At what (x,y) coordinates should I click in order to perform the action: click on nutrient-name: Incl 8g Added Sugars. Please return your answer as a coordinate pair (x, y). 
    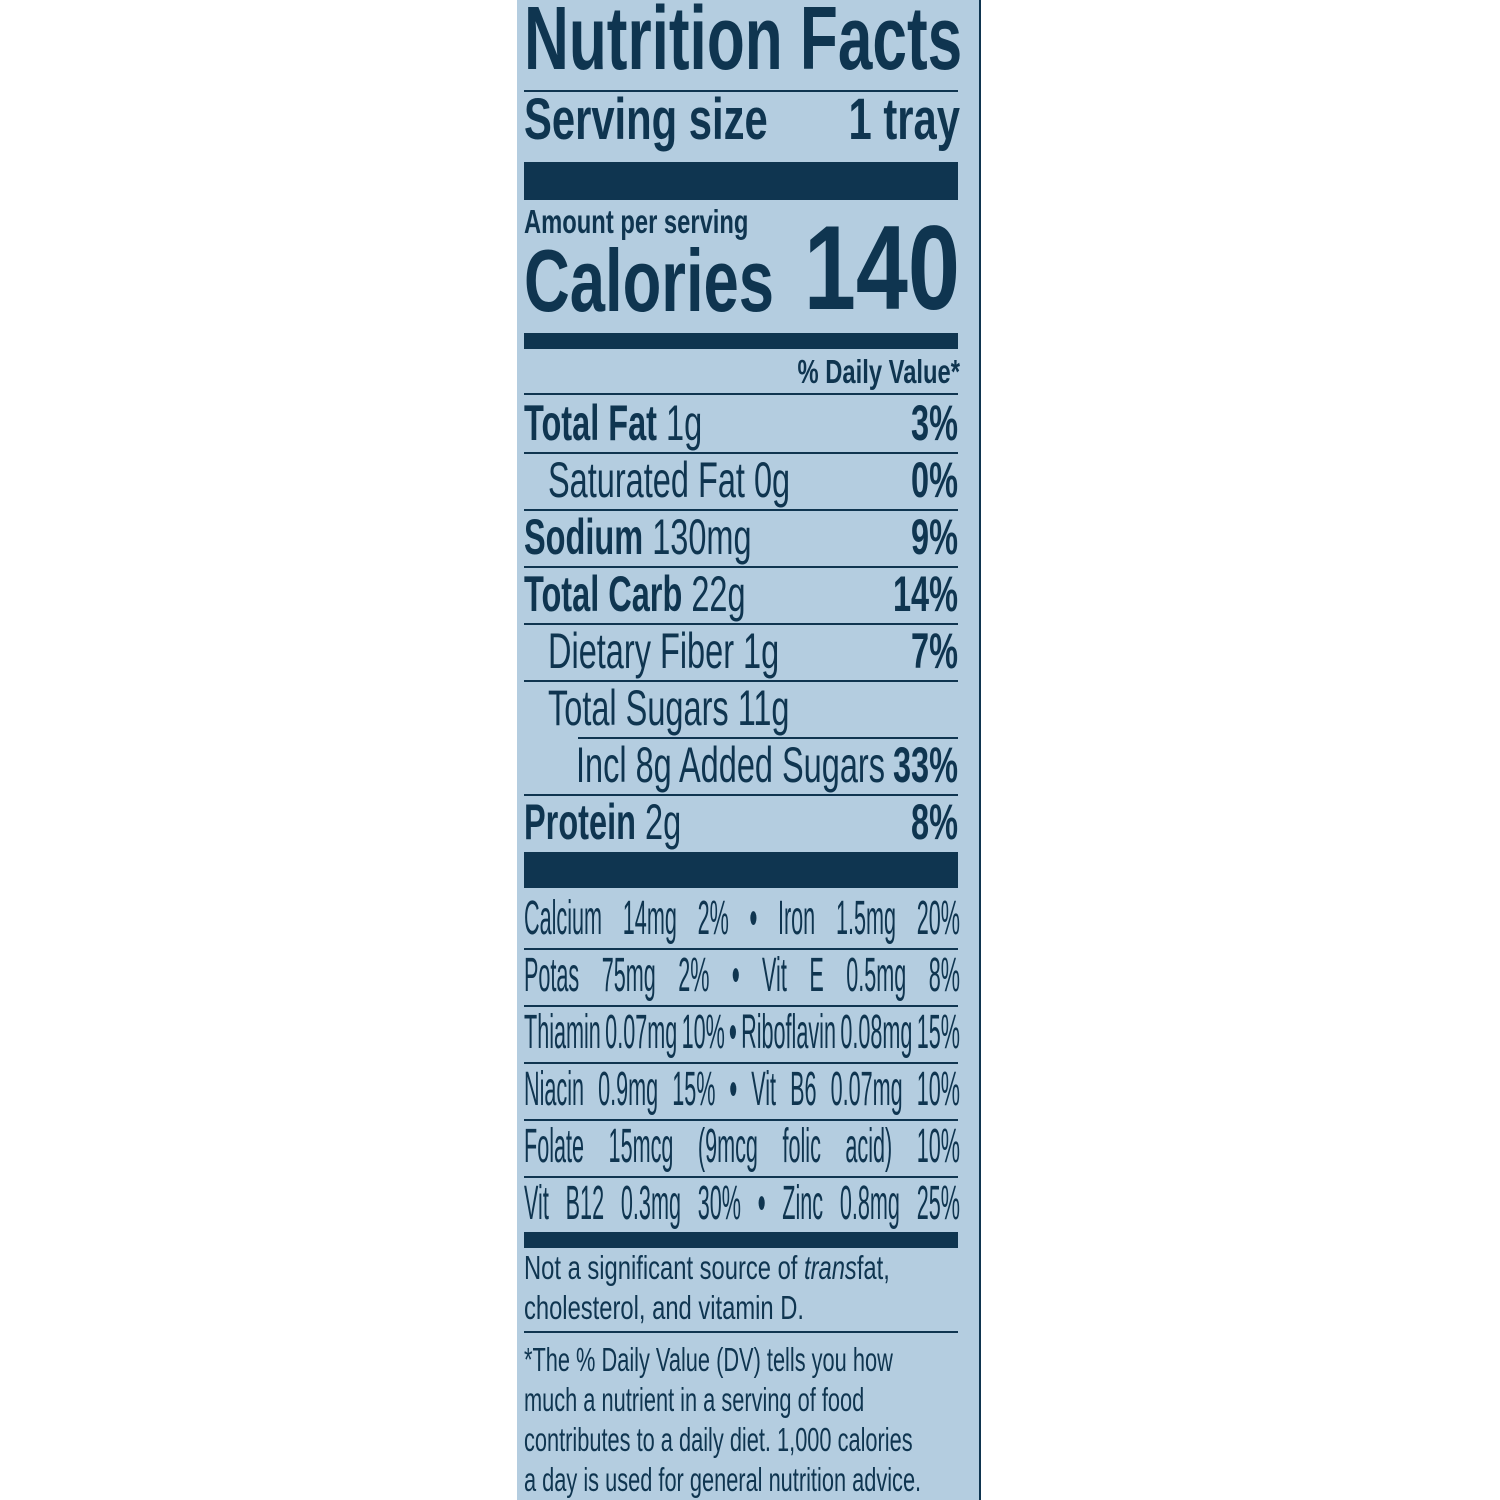
    Looking at the image, I should click on (730, 765).